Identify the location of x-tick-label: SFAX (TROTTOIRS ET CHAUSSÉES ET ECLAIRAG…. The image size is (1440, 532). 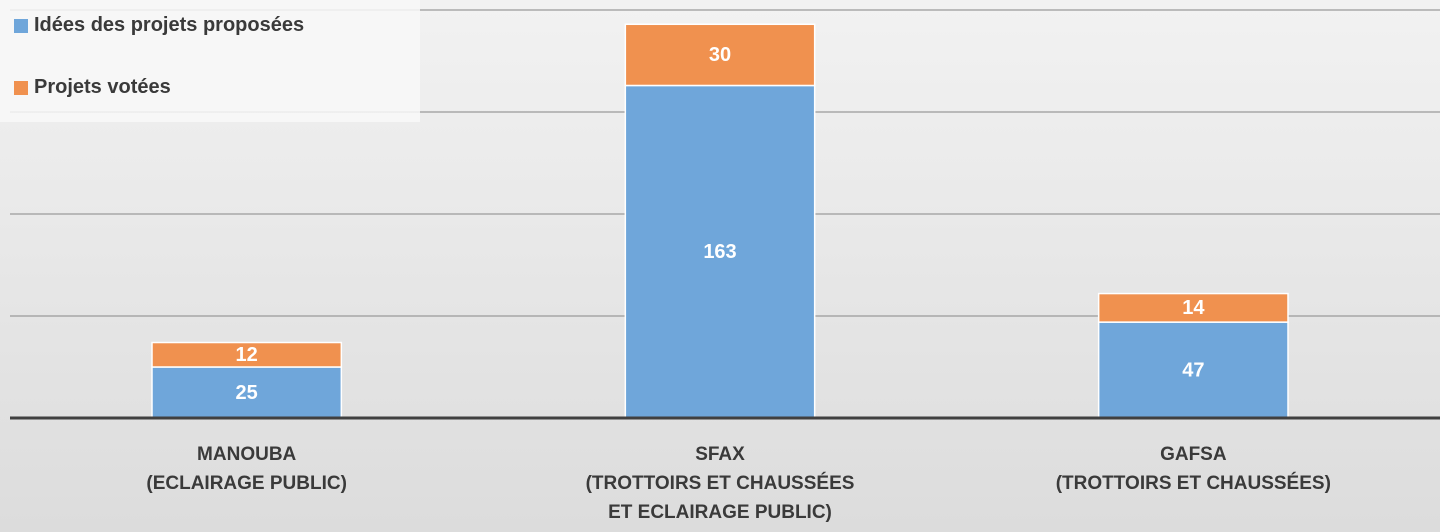
(720, 483).